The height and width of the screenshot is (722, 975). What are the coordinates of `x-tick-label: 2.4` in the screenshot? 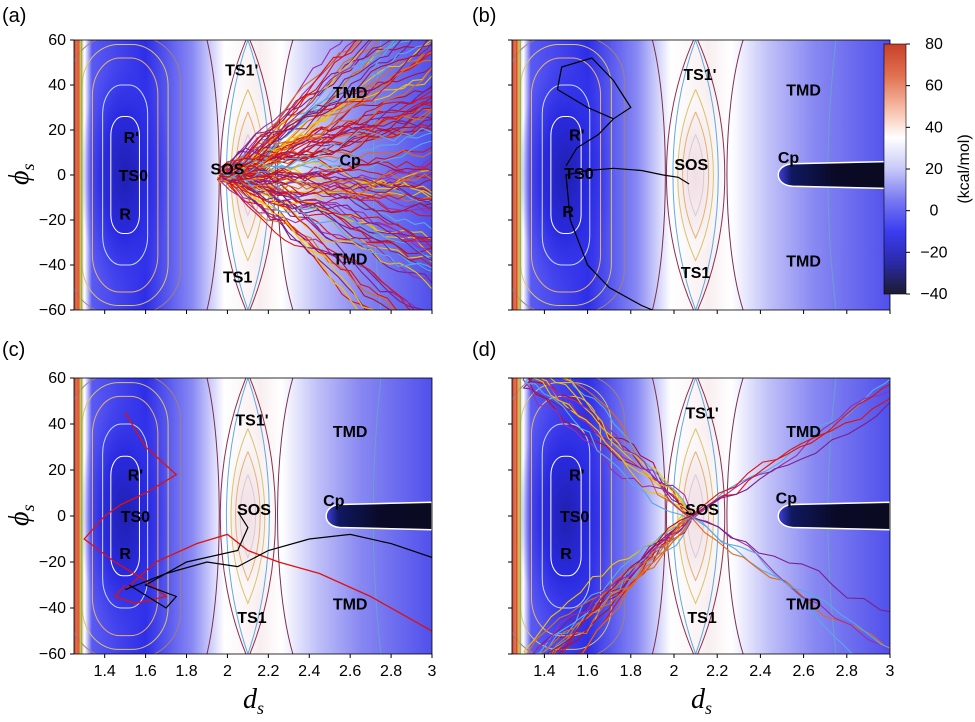 It's located at (309, 671).